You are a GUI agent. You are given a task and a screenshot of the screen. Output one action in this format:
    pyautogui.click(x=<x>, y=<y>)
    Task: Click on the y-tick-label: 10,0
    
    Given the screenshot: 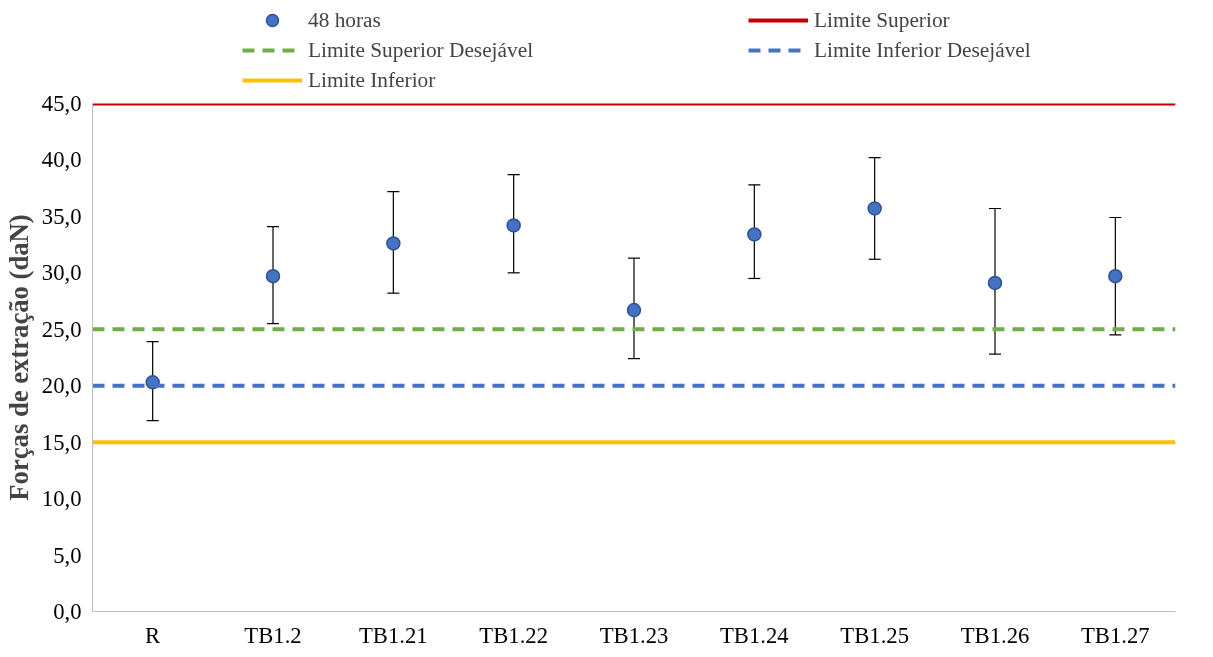 What is the action you would take?
    pyautogui.click(x=61, y=499)
    